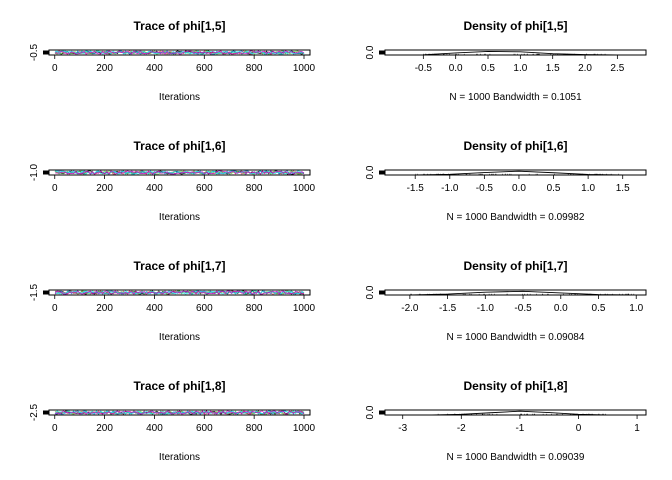 The width and height of the screenshot is (672, 480). I want to click on y-tick-label: -1.0, so click(34, 172).